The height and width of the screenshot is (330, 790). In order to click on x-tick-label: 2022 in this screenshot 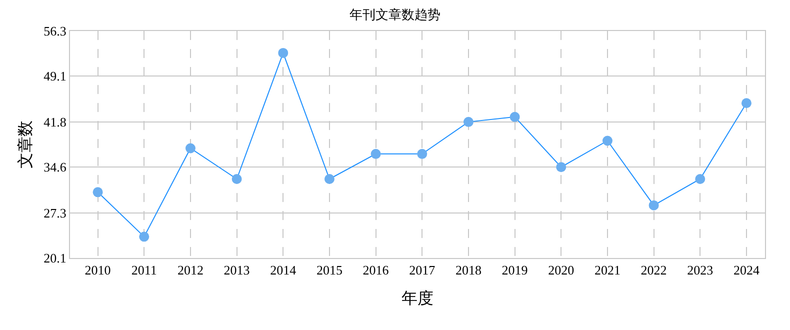, I will do `click(653, 270)`.